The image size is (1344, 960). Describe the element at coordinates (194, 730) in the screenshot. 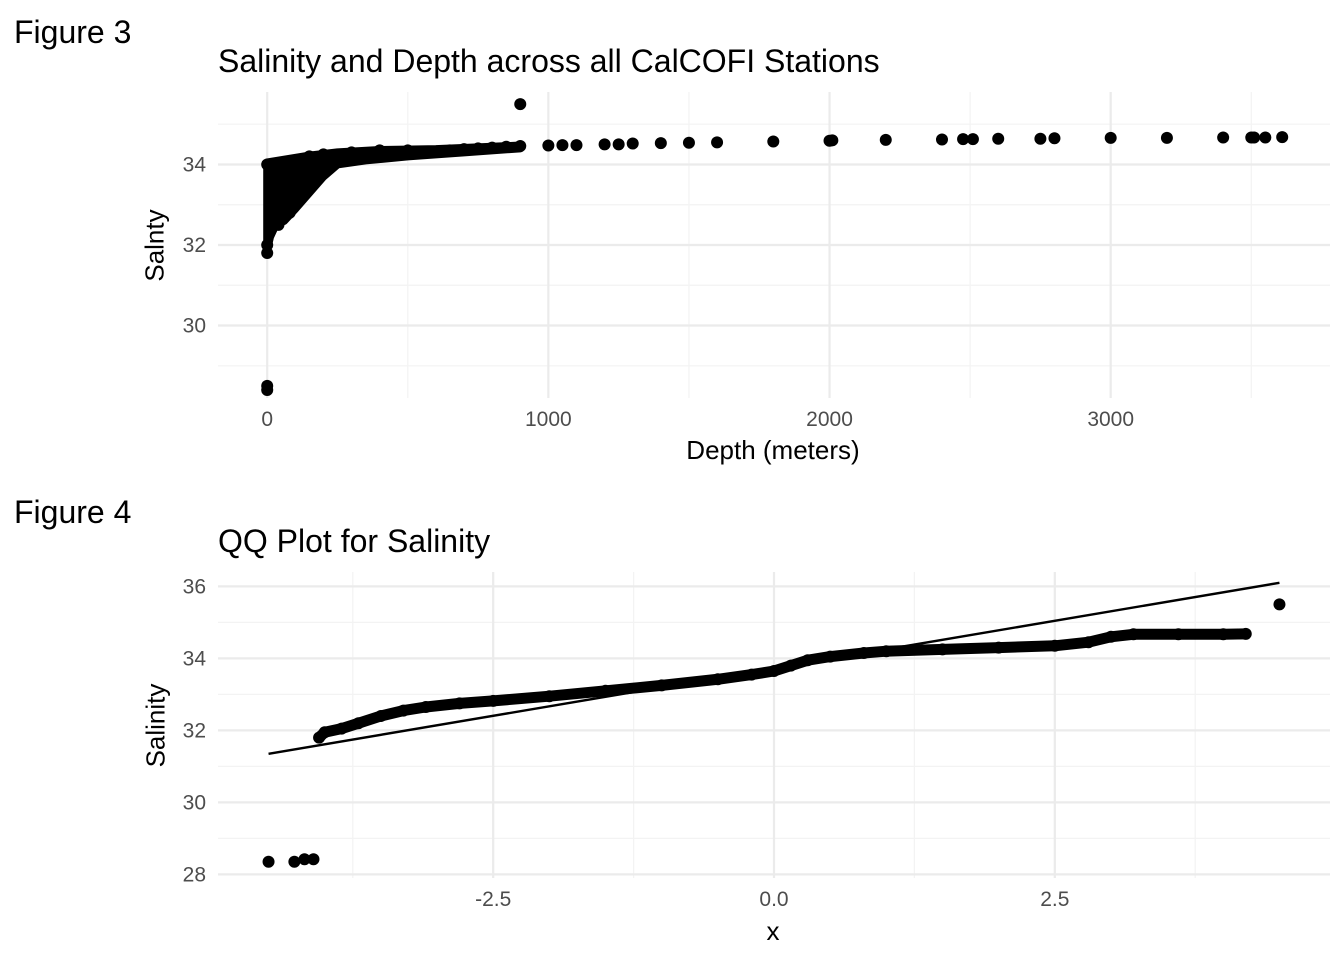

I see `chart2-y-tick-label: 32` at that location.